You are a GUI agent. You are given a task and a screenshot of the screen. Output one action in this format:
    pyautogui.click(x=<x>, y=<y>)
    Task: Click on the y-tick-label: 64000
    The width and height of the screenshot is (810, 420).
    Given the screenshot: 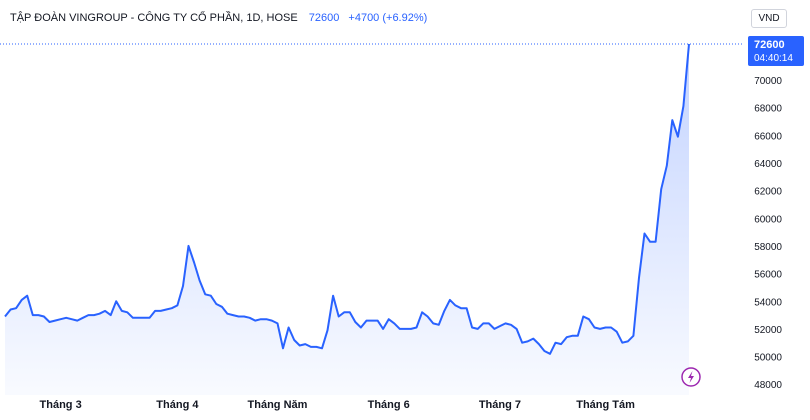 What is the action you would take?
    pyautogui.click(x=768, y=164)
    